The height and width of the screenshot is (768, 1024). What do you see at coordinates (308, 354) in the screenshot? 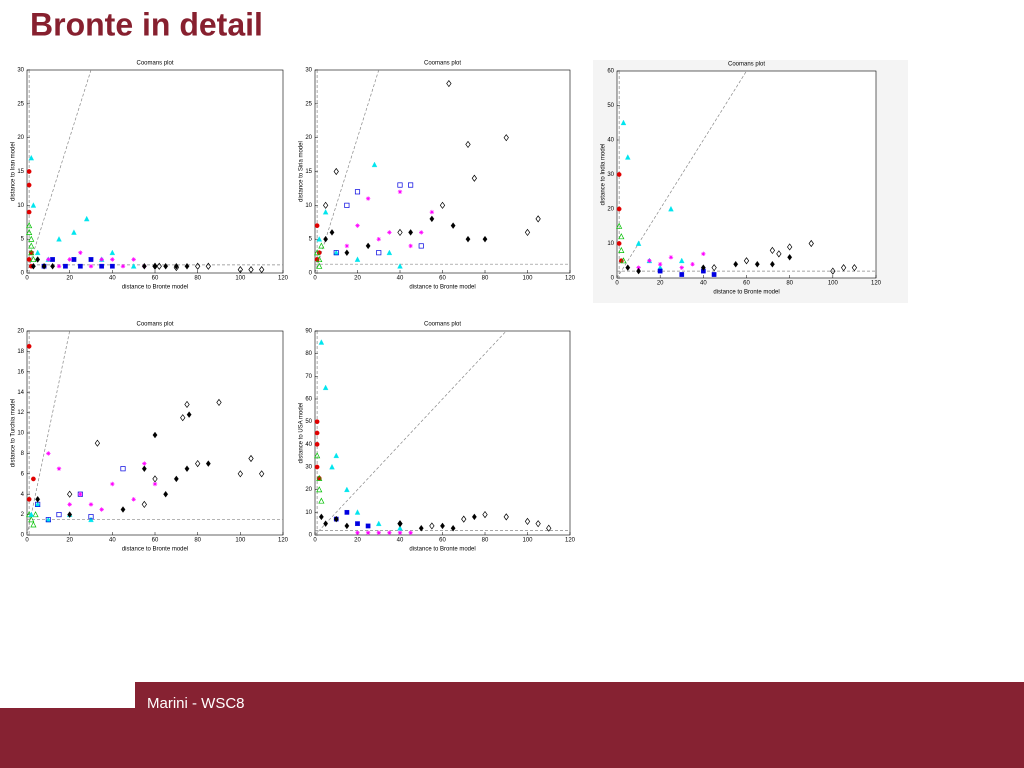
I see `y-tick-label: 80` at bounding box center [308, 354].